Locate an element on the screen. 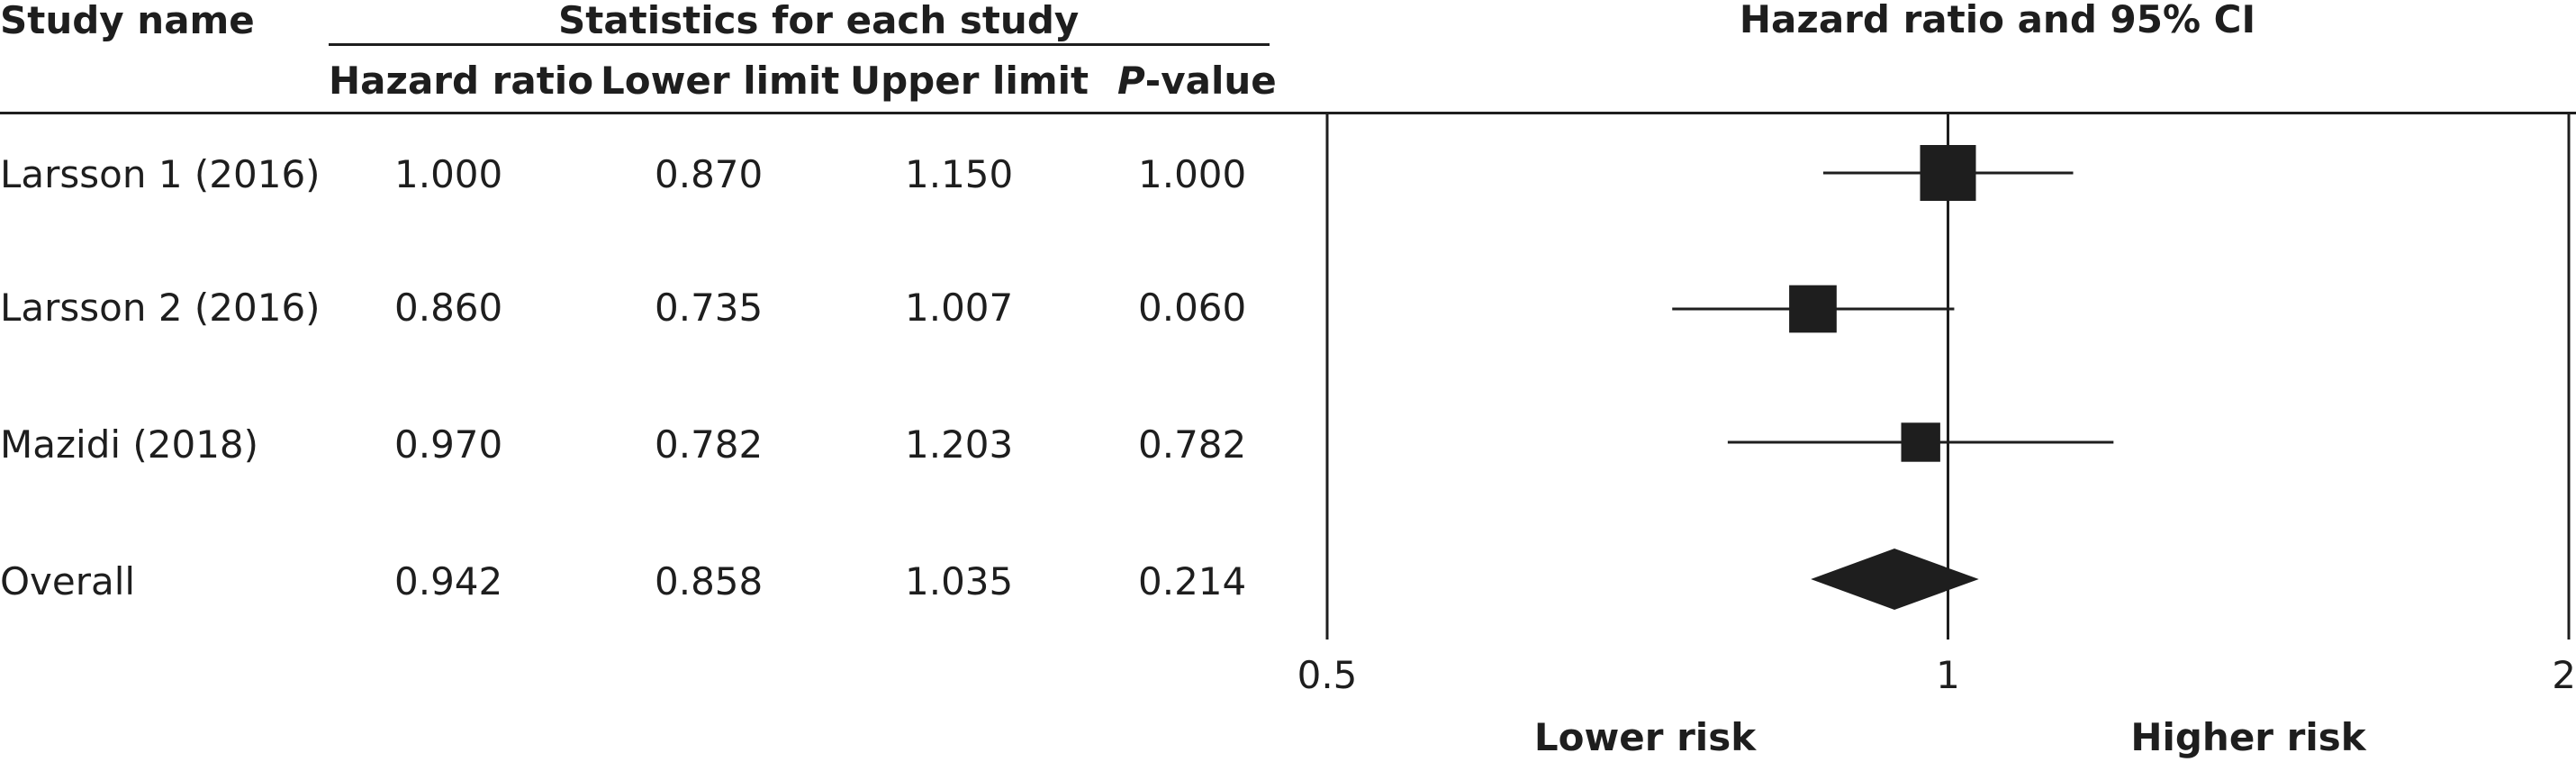  p-value-cell: 0.782 is located at coordinates (1192, 444).